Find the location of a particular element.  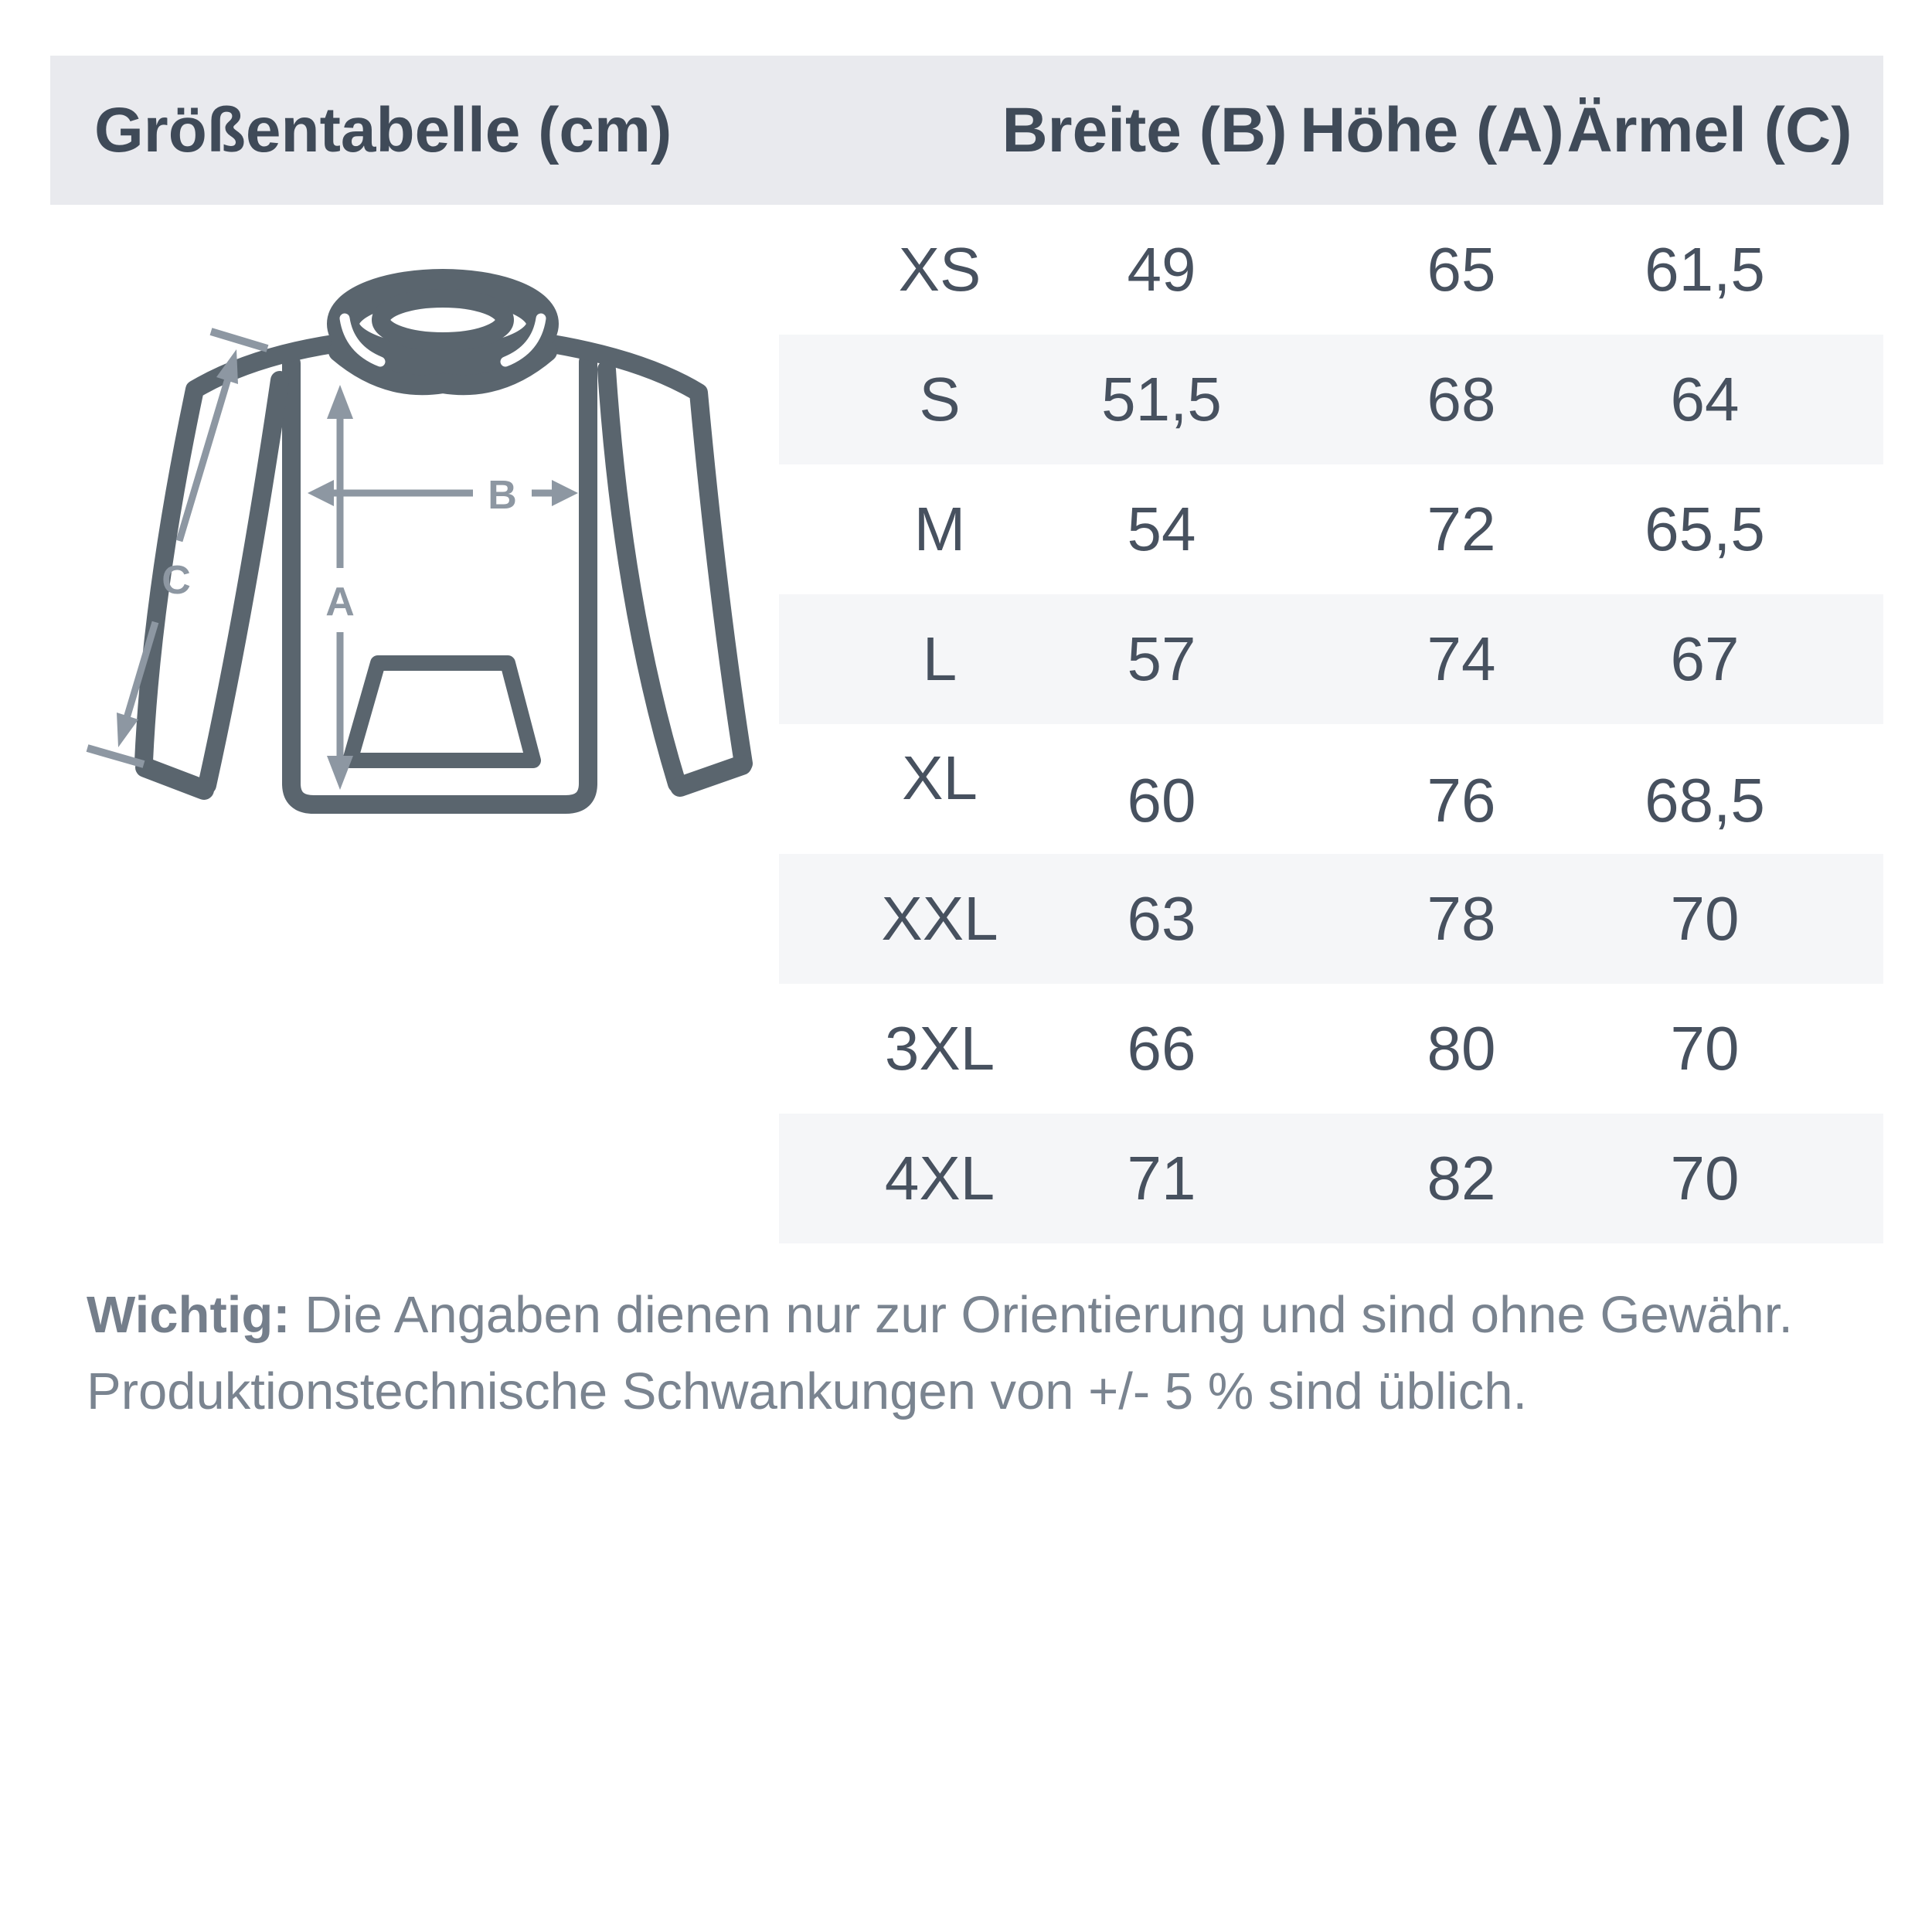

breite-cell: 54 is located at coordinates (1162, 529).